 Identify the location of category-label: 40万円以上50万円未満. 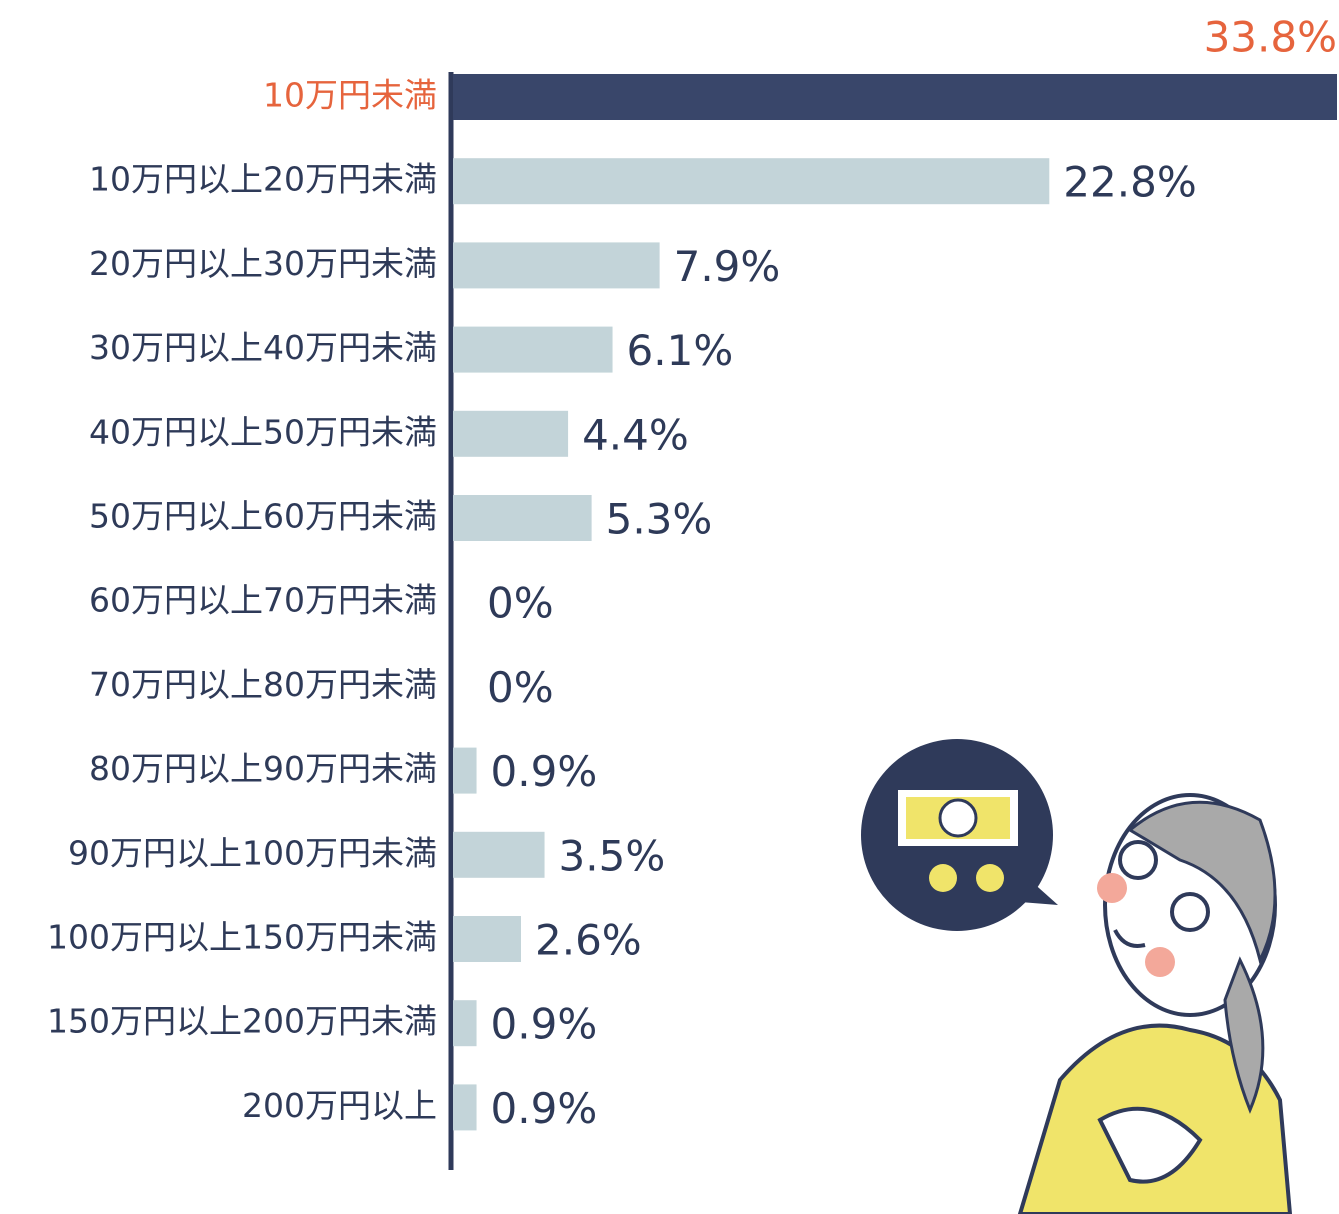
(263, 431).